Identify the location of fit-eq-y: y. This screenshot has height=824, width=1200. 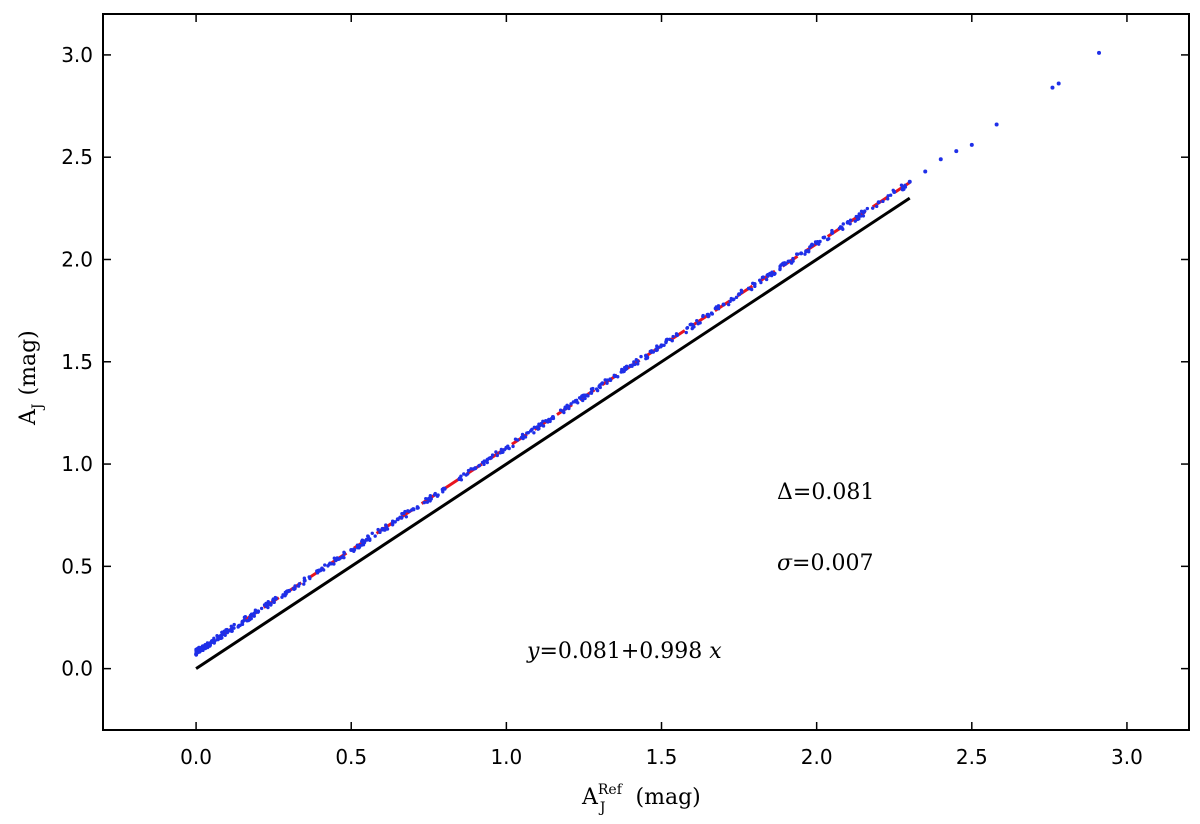
(533, 651).